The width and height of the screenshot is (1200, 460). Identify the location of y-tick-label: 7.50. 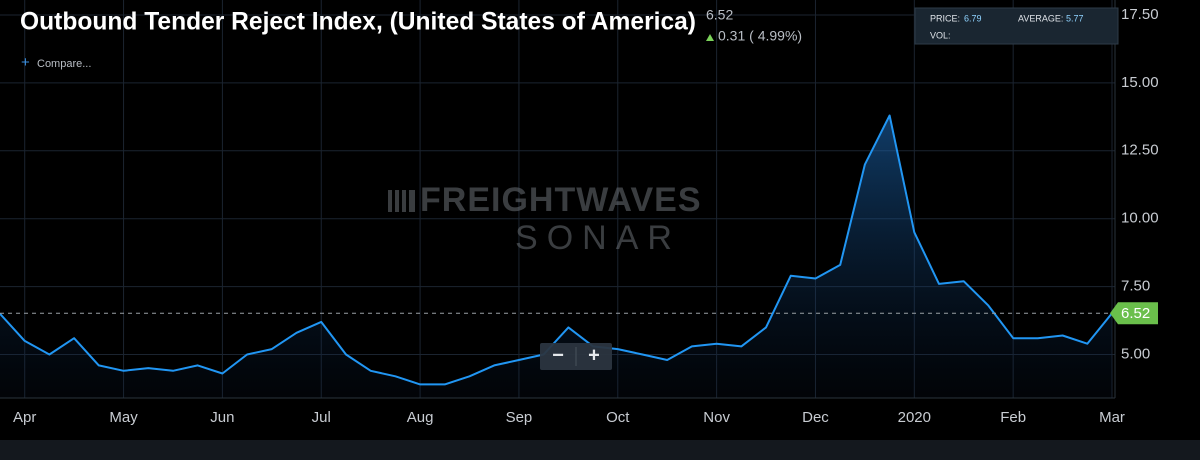
(1135, 286).